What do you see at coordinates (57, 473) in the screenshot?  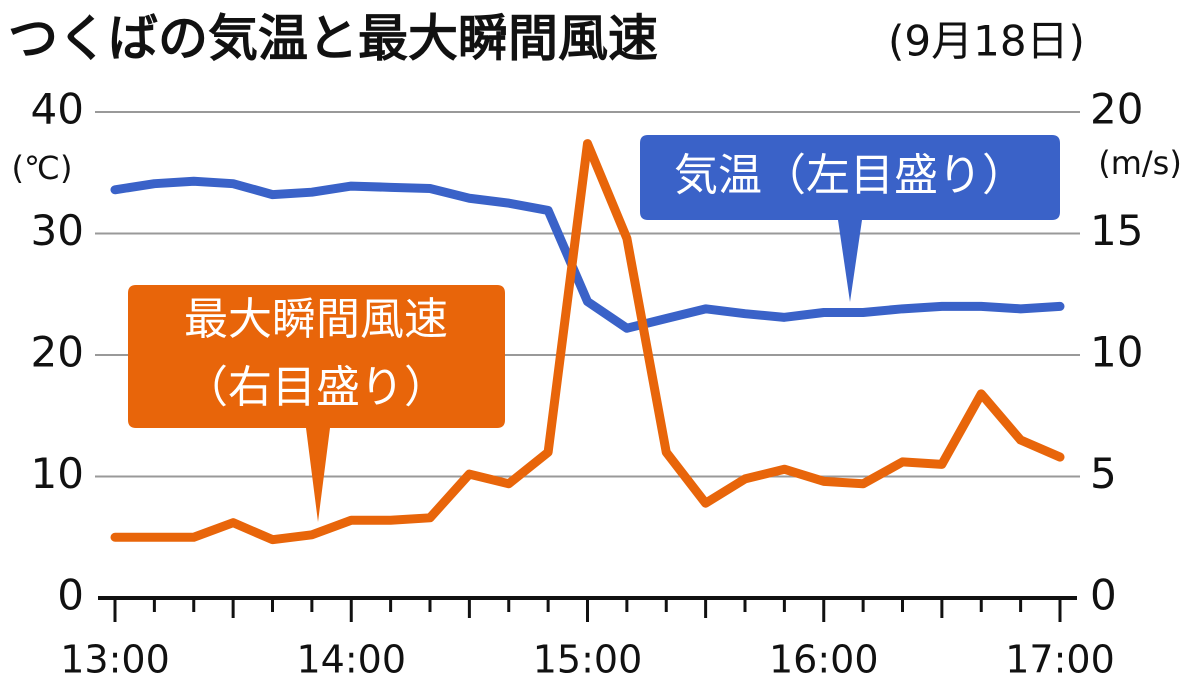 I see `y-tick-label: 10` at bounding box center [57, 473].